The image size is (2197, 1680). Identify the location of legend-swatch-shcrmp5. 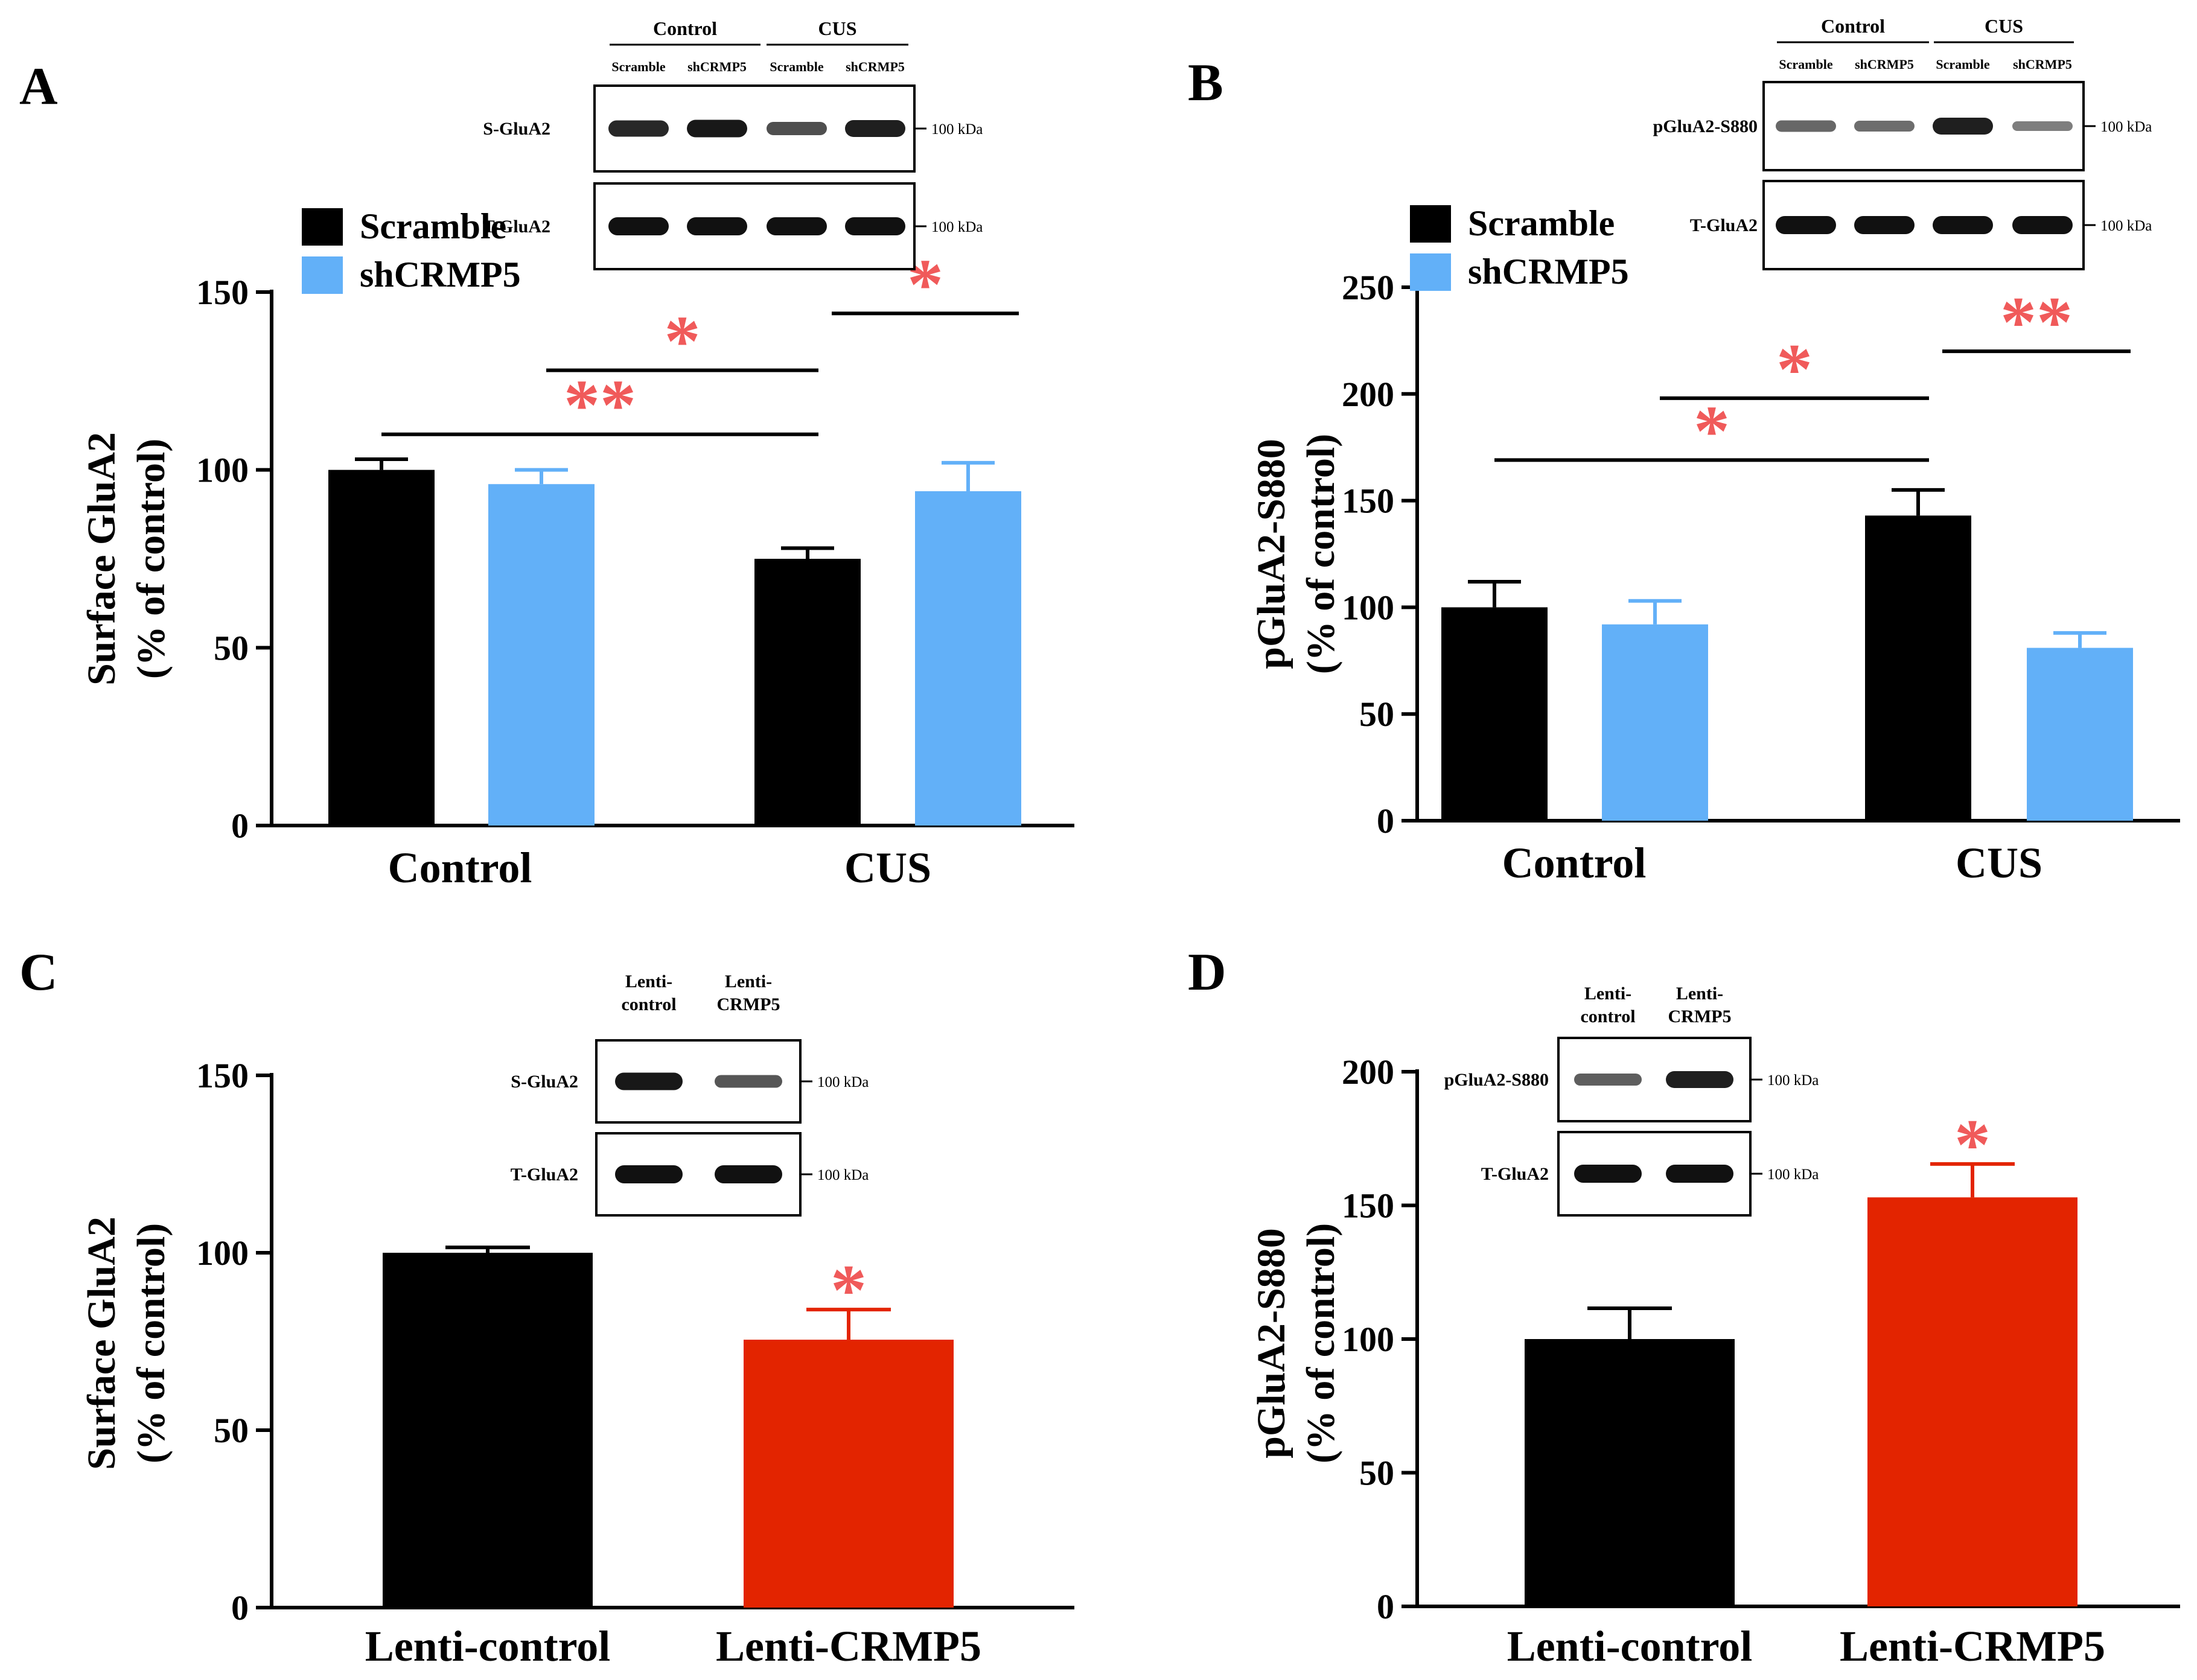
(322, 275).